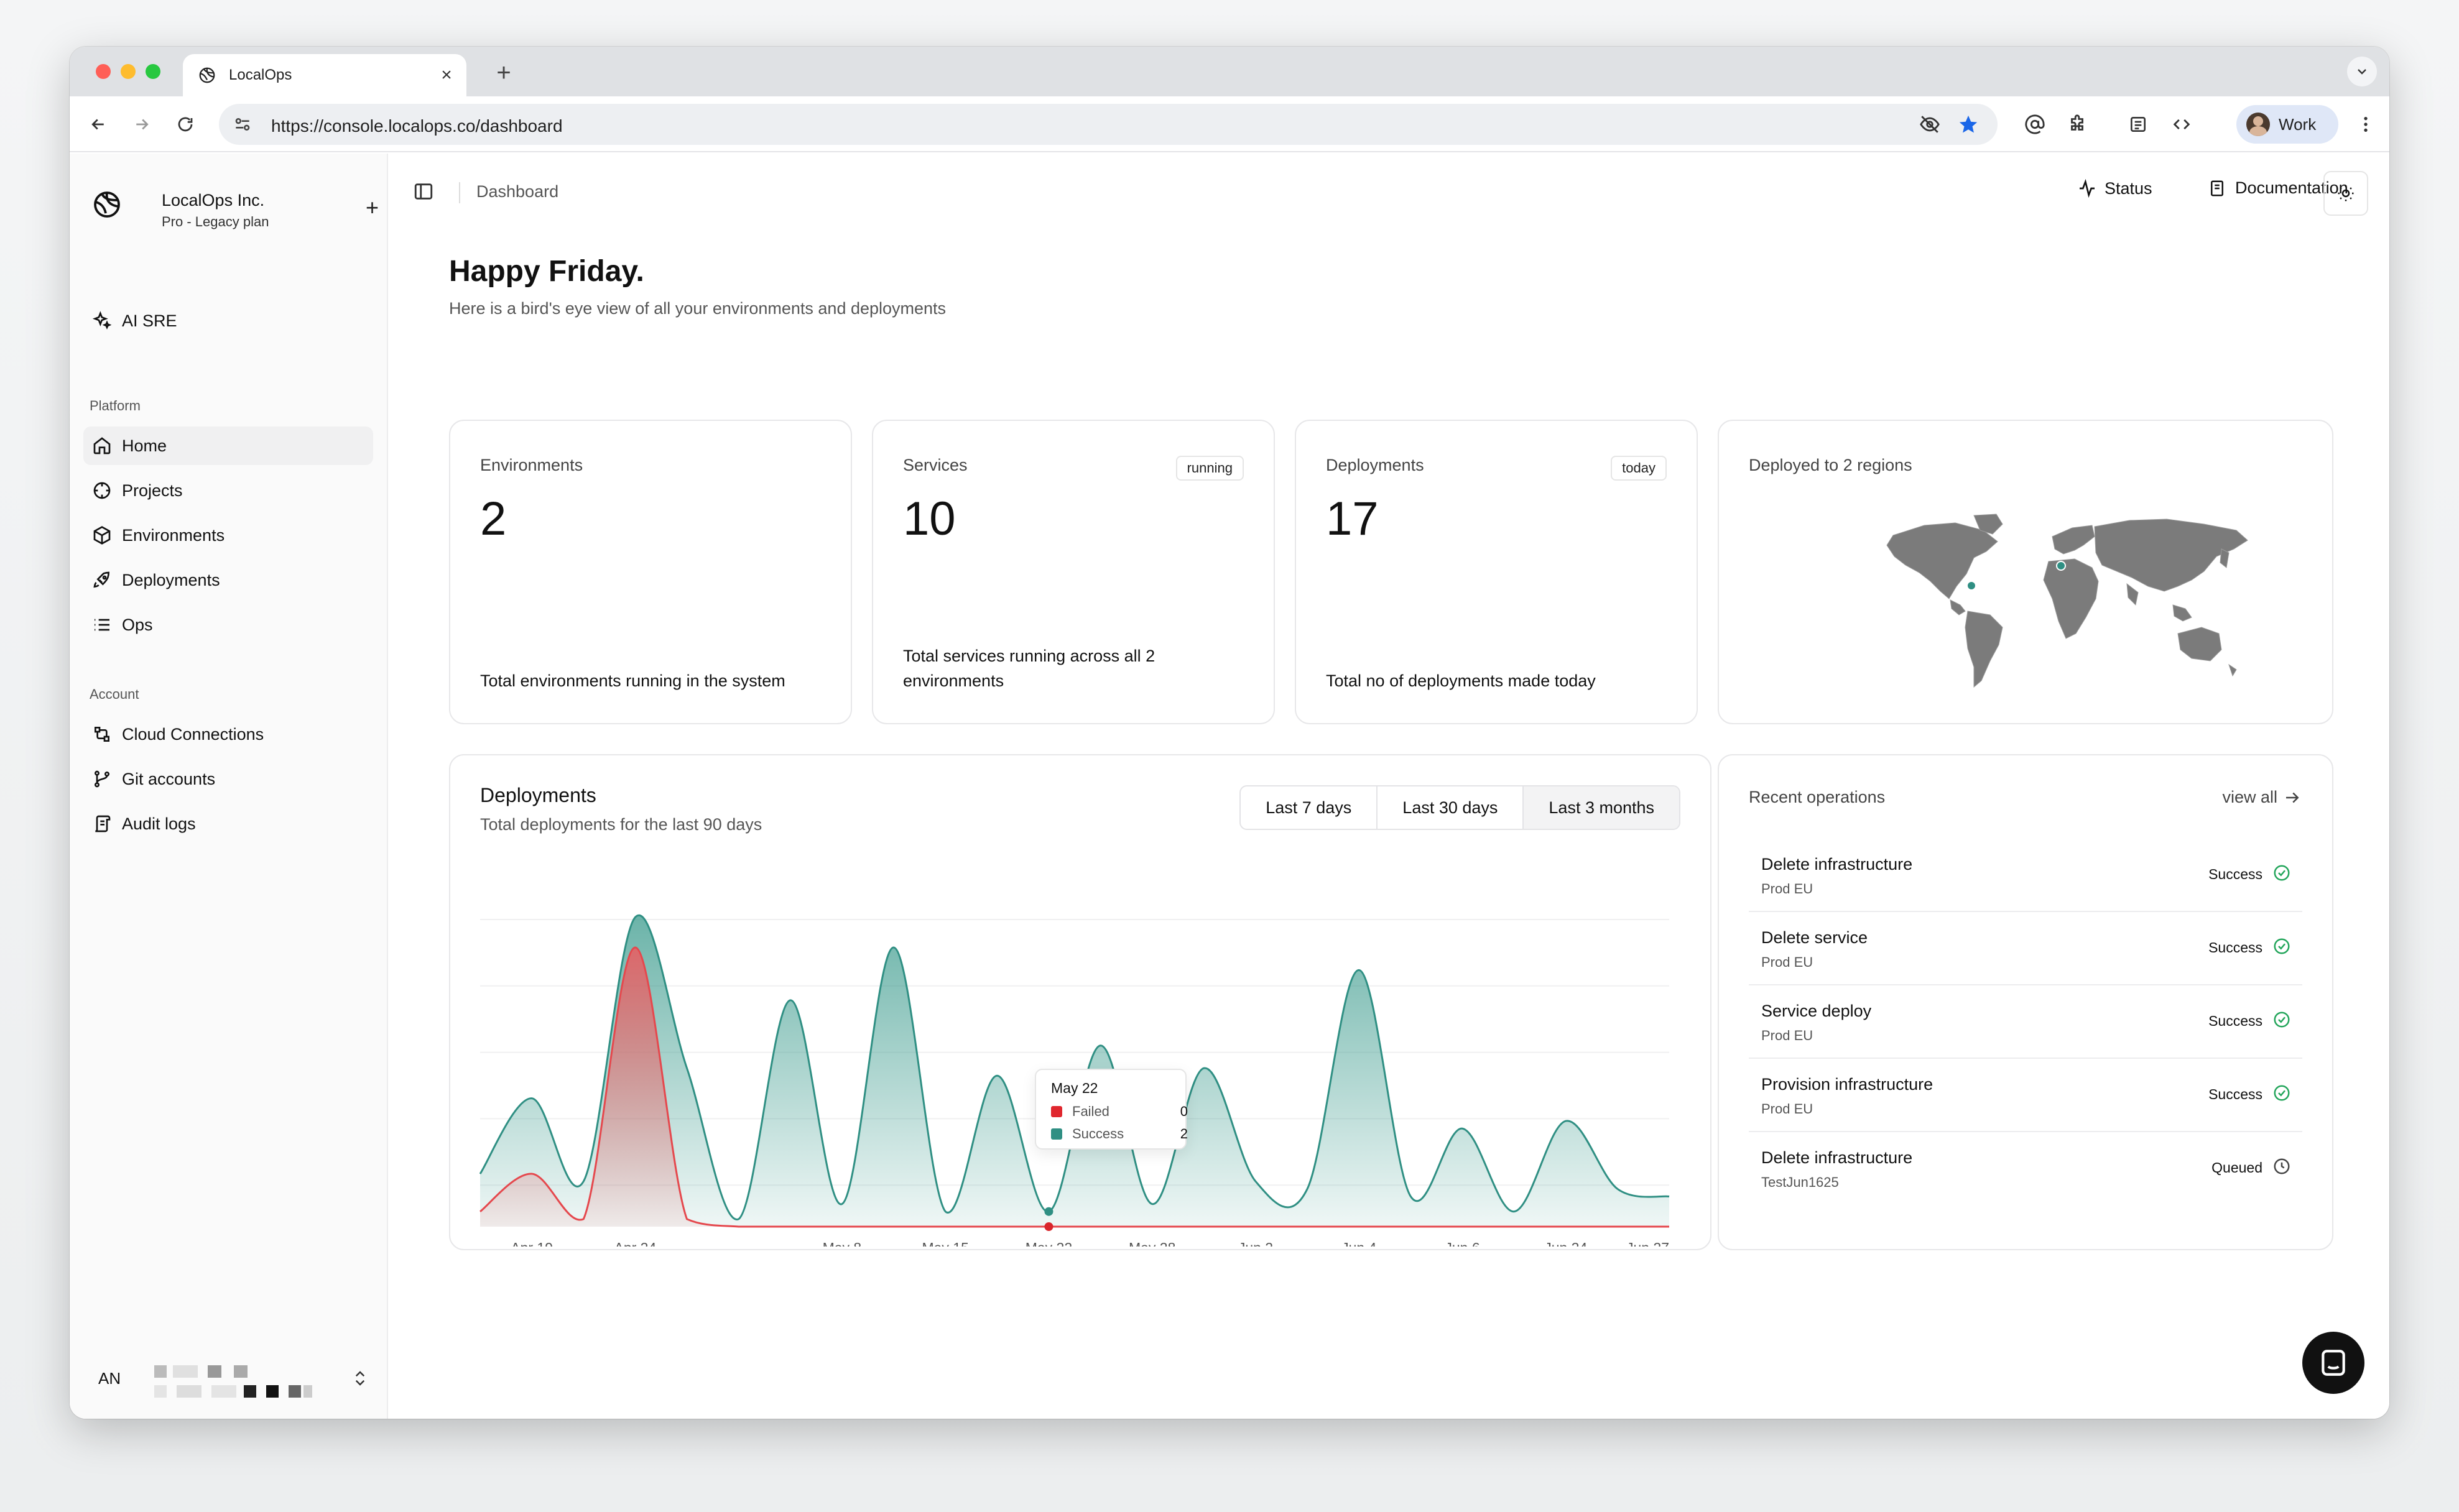 The width and height of the screenshot is (2459, 1512). Describe the element at coordinates (228, 823) in the screenshot. I see `sidebar-item-audit-logs: Audit logs` at that location.